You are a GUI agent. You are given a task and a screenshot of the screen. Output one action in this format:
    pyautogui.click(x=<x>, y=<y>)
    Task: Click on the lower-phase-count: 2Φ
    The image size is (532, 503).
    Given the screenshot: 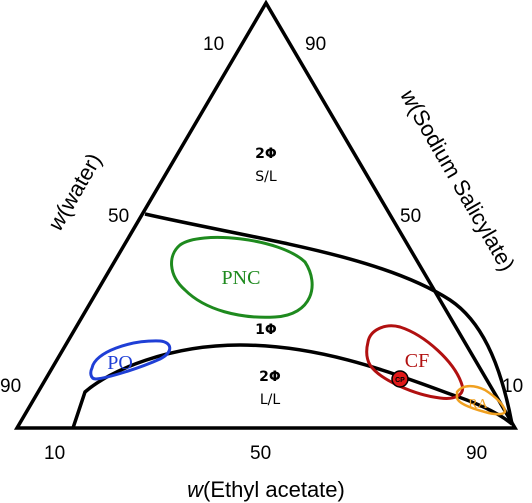 What is the action you would take?
    pyautogui.click(x=270, y=377)
    